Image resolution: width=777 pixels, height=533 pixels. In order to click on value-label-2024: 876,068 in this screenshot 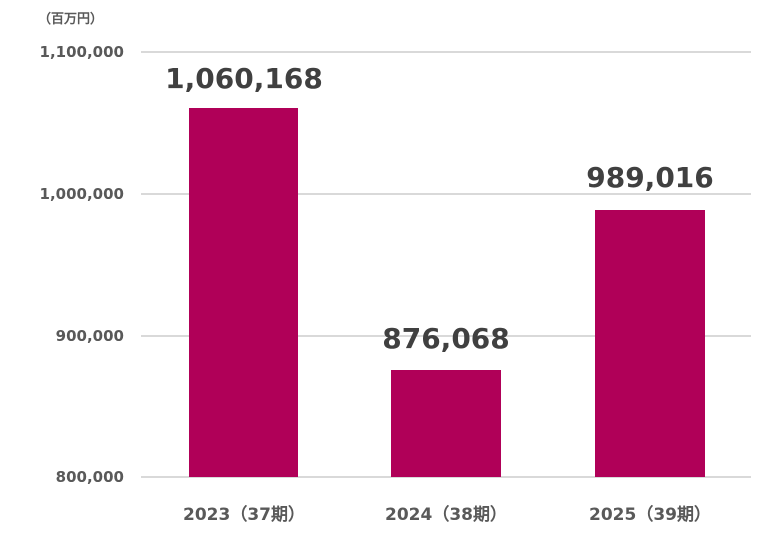, I will do `click(446, 338)`.